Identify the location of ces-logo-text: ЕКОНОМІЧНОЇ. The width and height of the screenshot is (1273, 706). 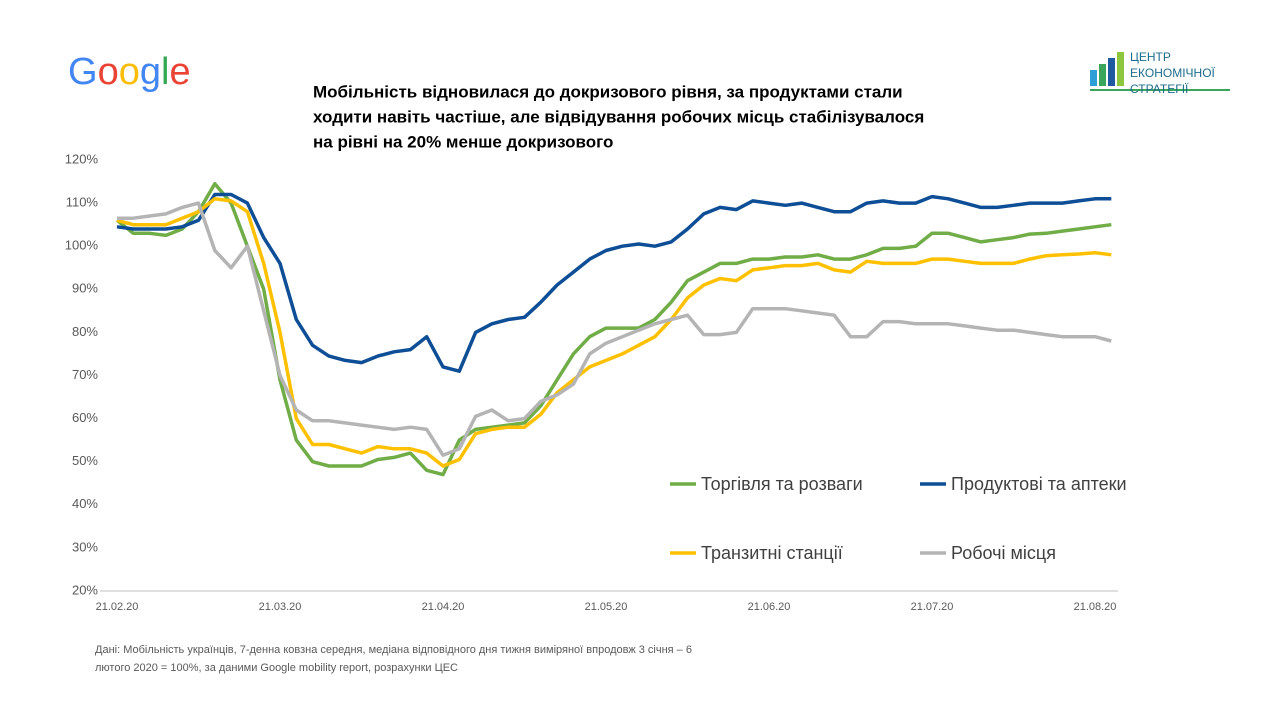
(1173, 73).